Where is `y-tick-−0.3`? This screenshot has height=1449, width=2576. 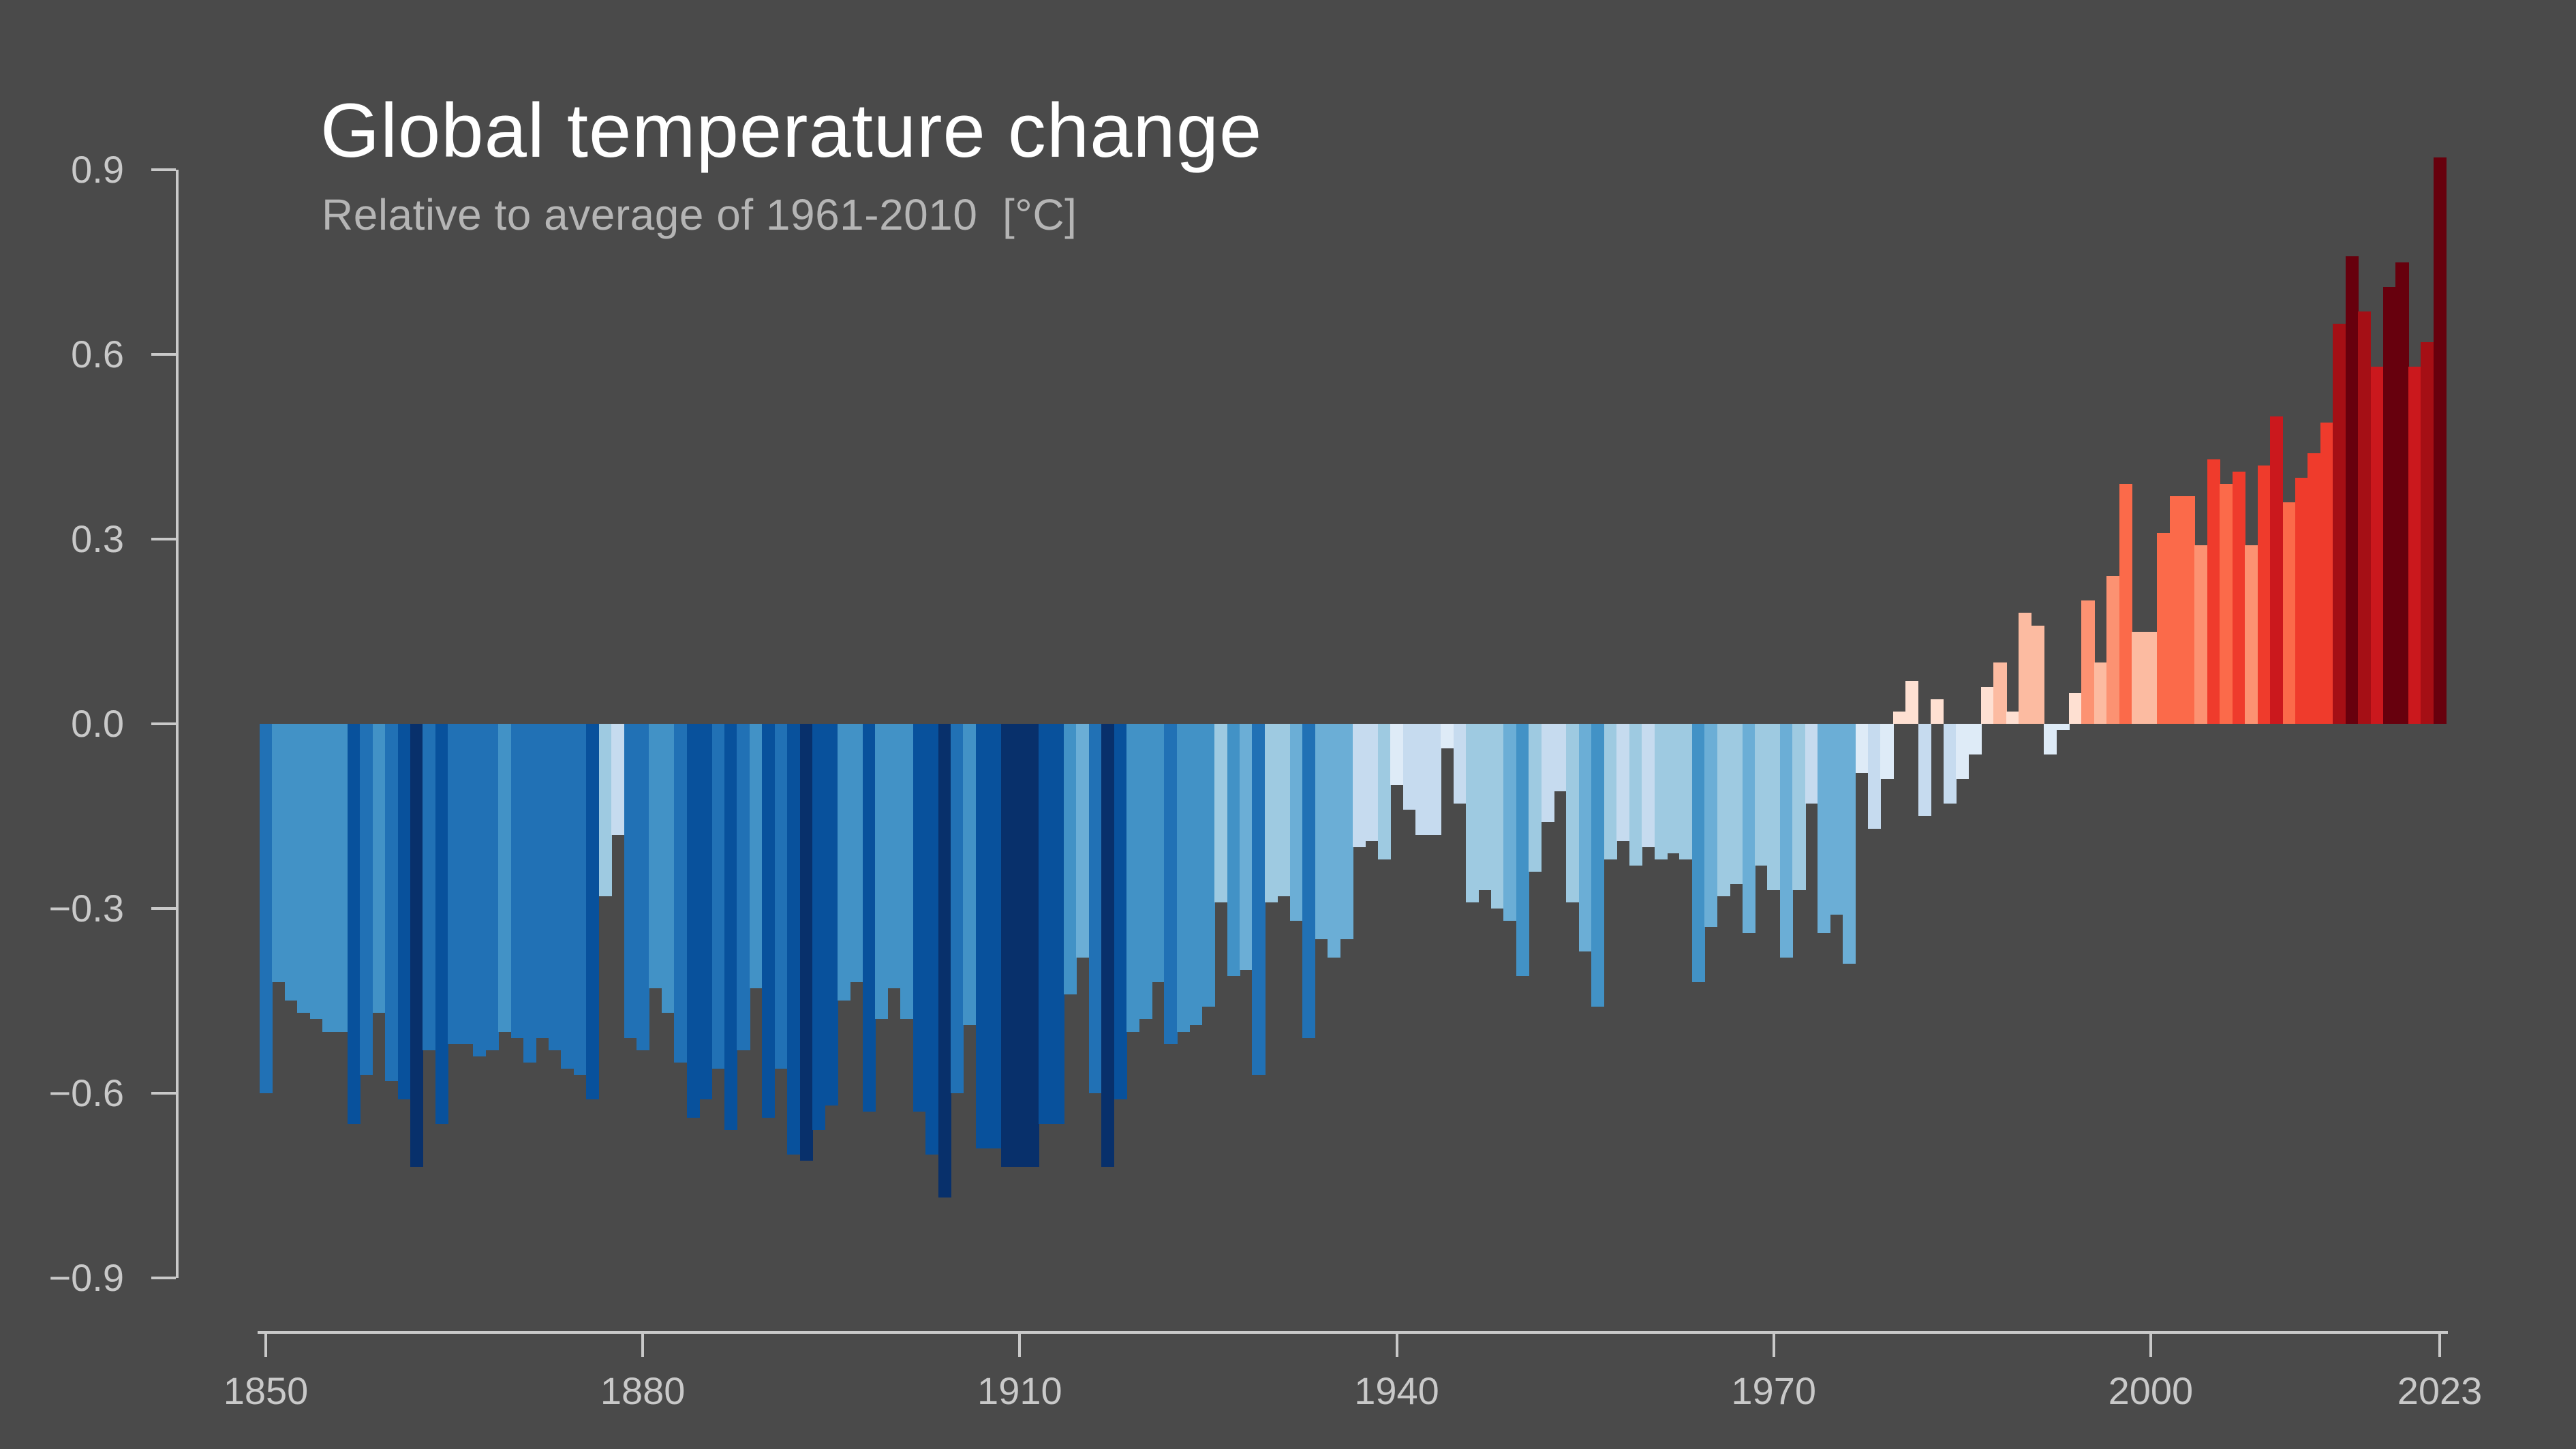
y-tick-−0.3 is located at coordinates (163, 908).